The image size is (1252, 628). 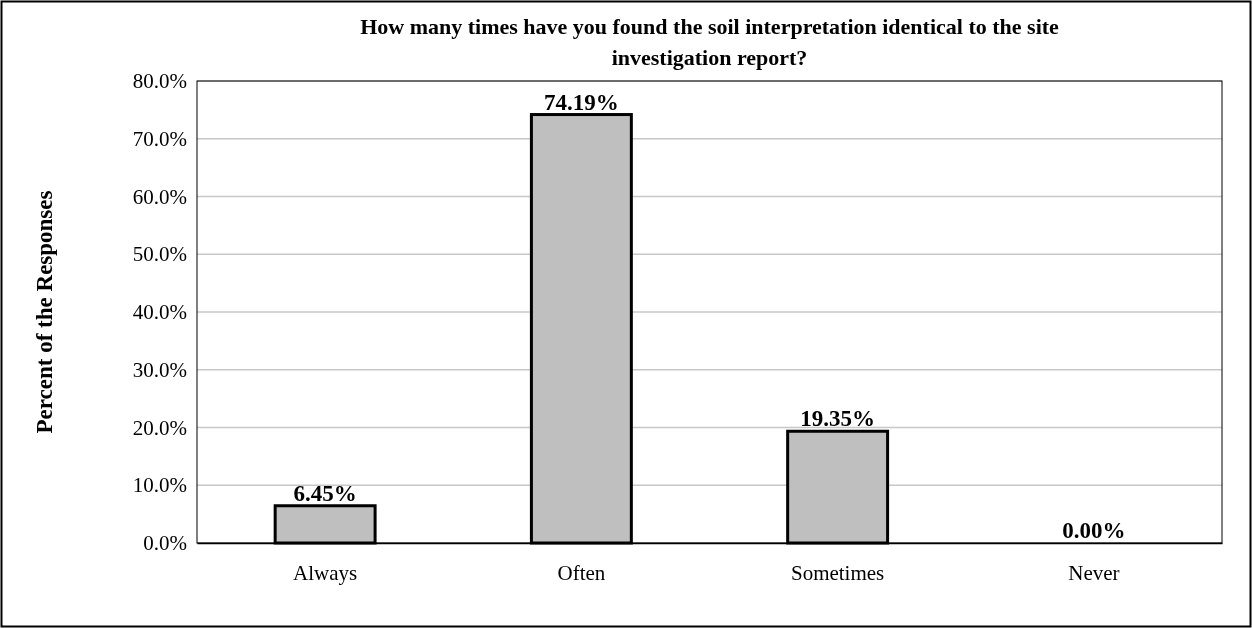 What do you see at coordinates (159, 138) in the screenshot?
I see `y-tick-label: 70.0%` at bounding box center [159, 138].